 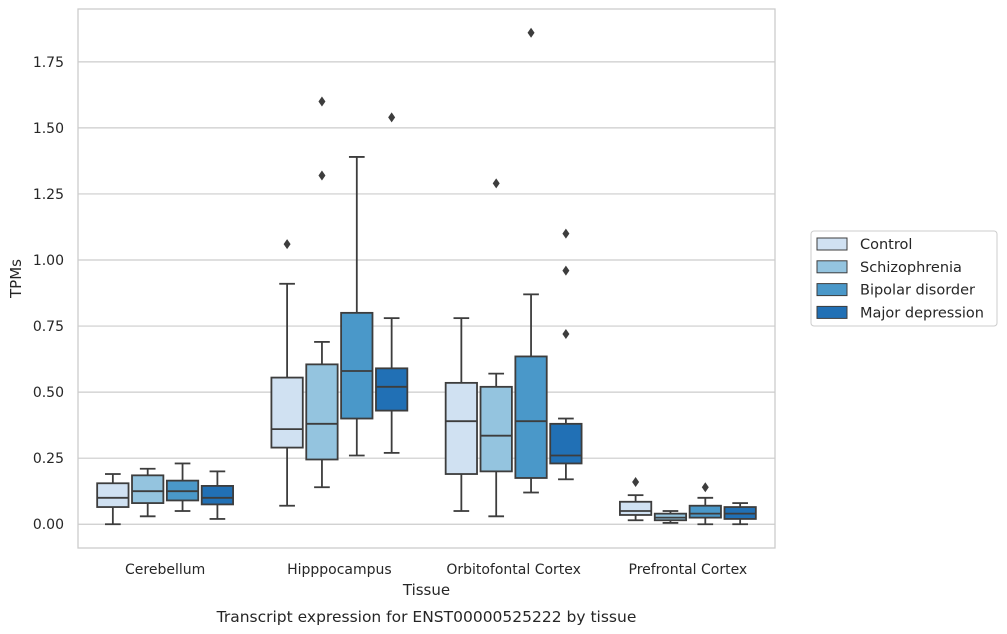 I want to click on x-tick-label: Cerebellum, so click(x=165, y=570).